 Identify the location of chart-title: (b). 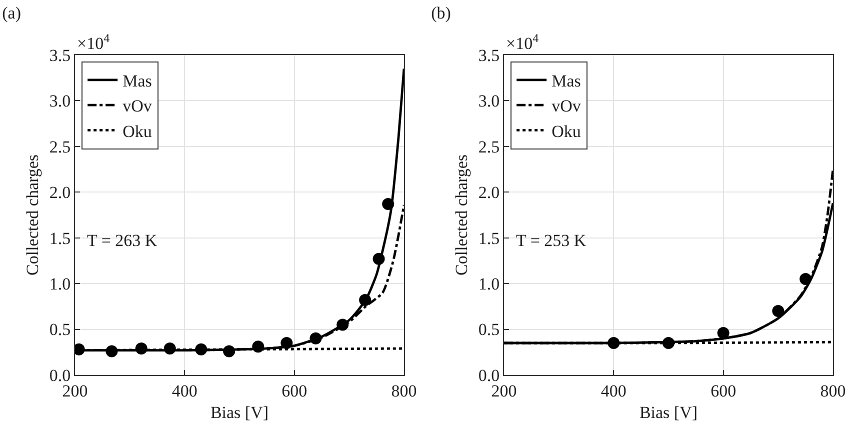
(441, 12).